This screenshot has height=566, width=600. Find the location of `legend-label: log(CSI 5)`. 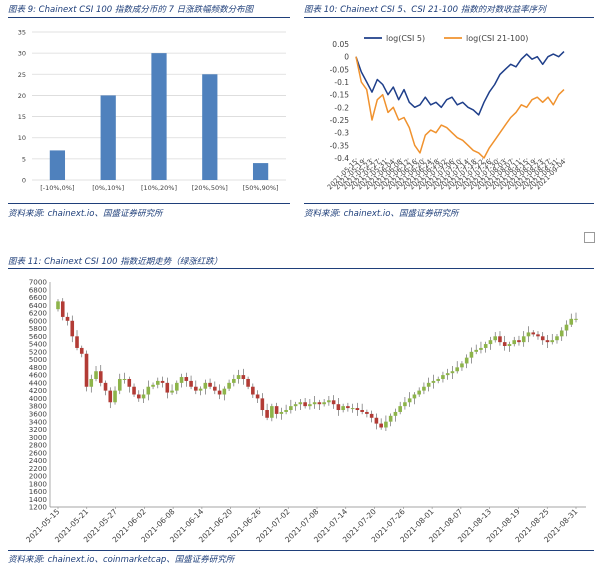

legend-label: log(CSI 5) is located at coordinates (405, 38).